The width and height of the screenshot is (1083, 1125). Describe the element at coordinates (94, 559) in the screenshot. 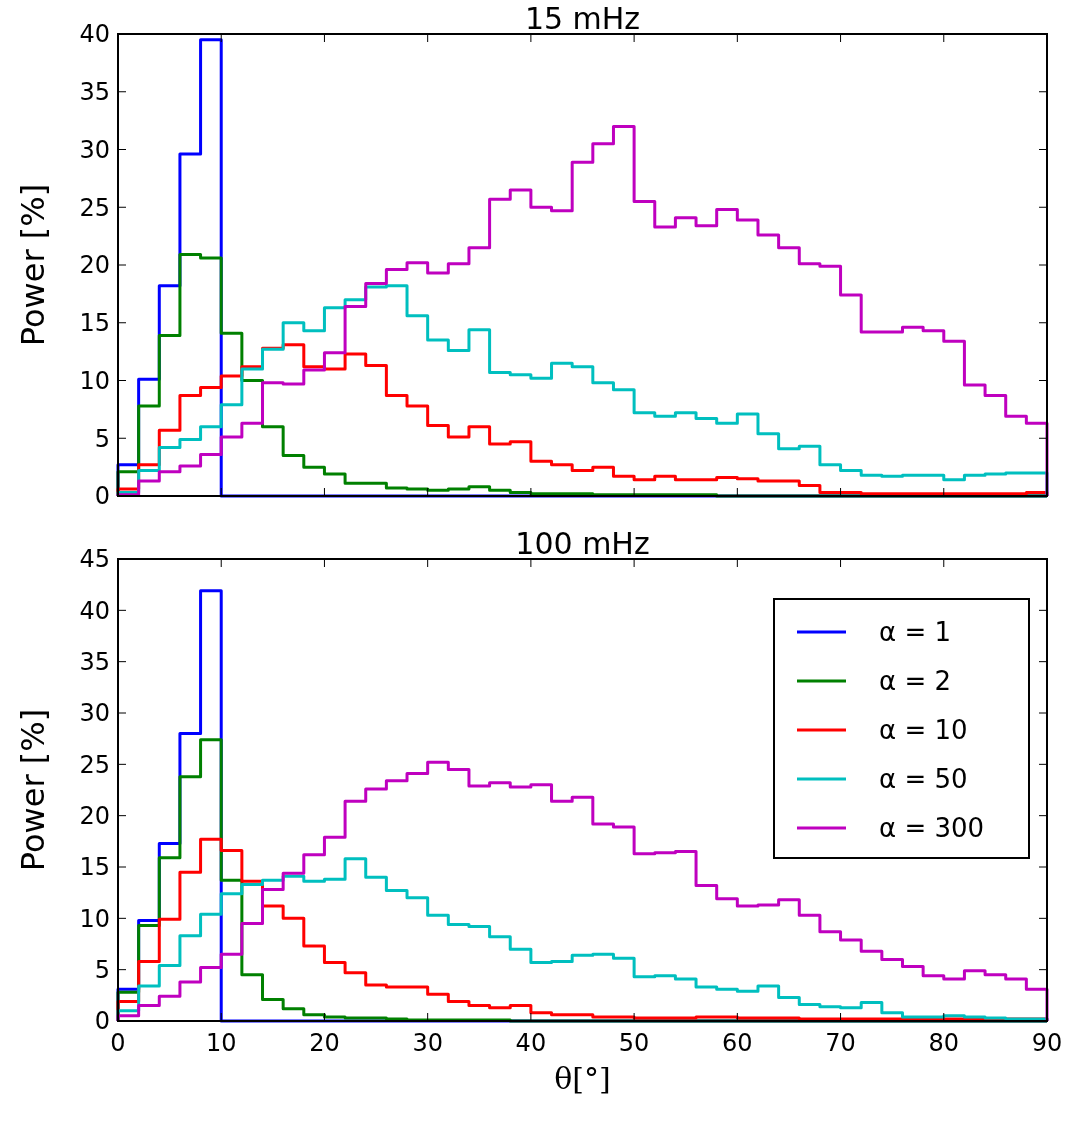

I see `y-tick-label: 45` at that location.